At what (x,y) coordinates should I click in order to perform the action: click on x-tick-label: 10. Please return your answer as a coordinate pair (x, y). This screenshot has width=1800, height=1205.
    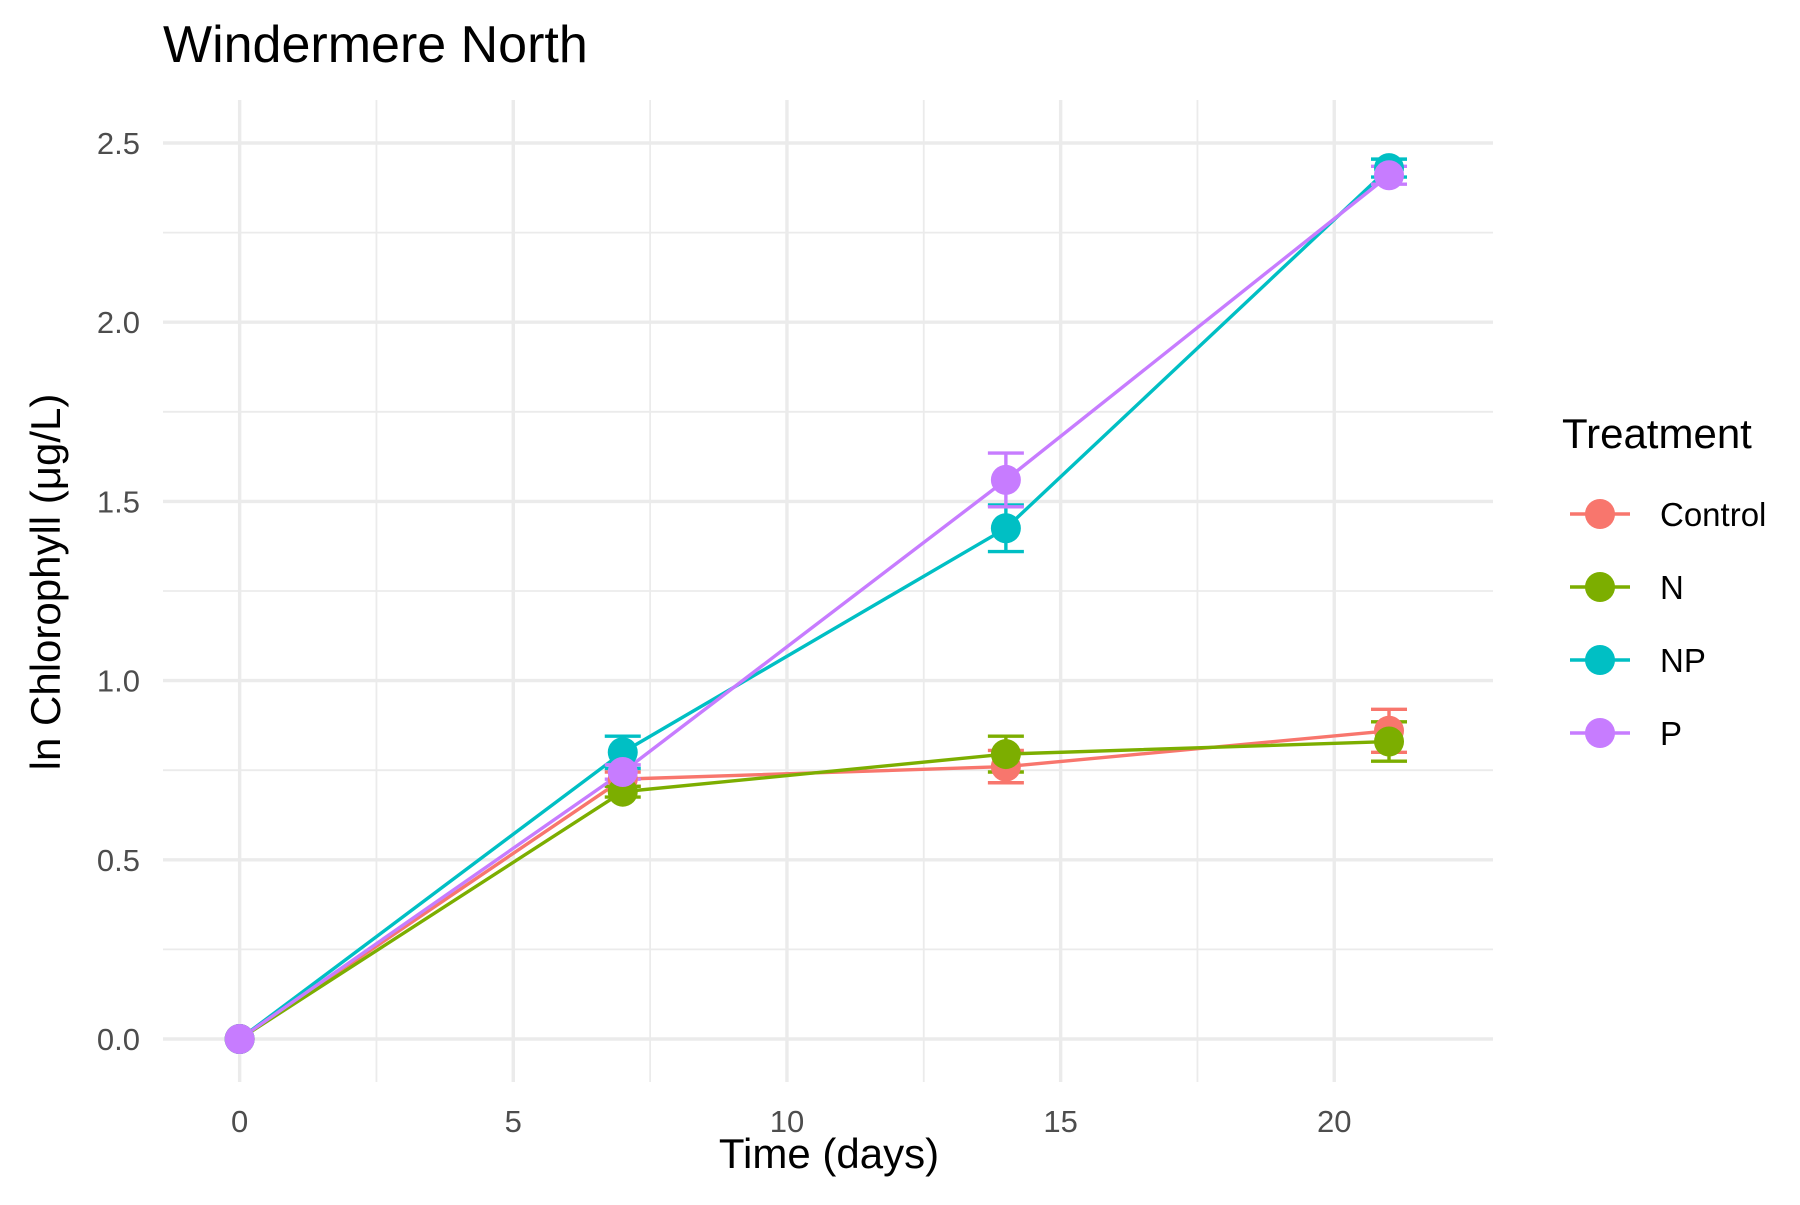
    Looking at the image, I should click on (787, 1121).